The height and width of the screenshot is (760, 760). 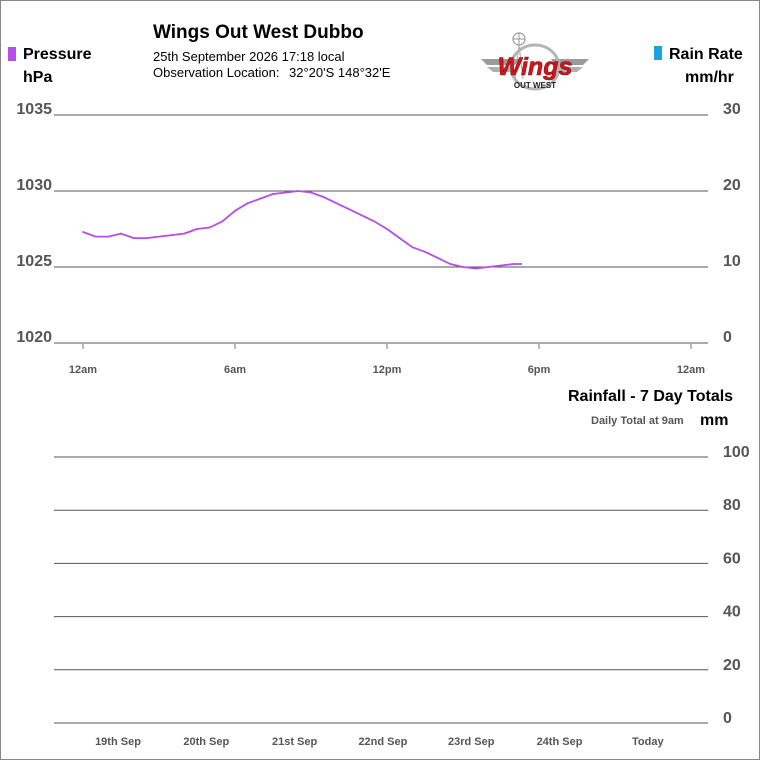 I want to click on rain-rate-y-tick-label: 30, so click(x=732, y=109).